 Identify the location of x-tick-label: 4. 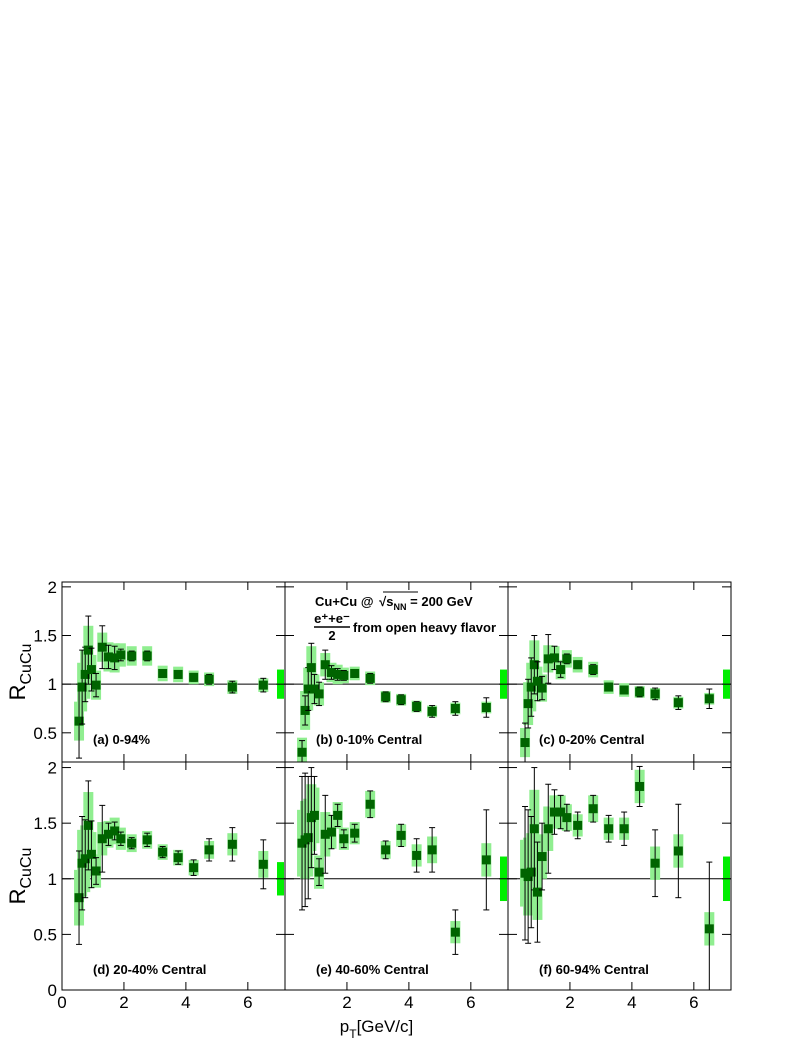
(408, 1002).